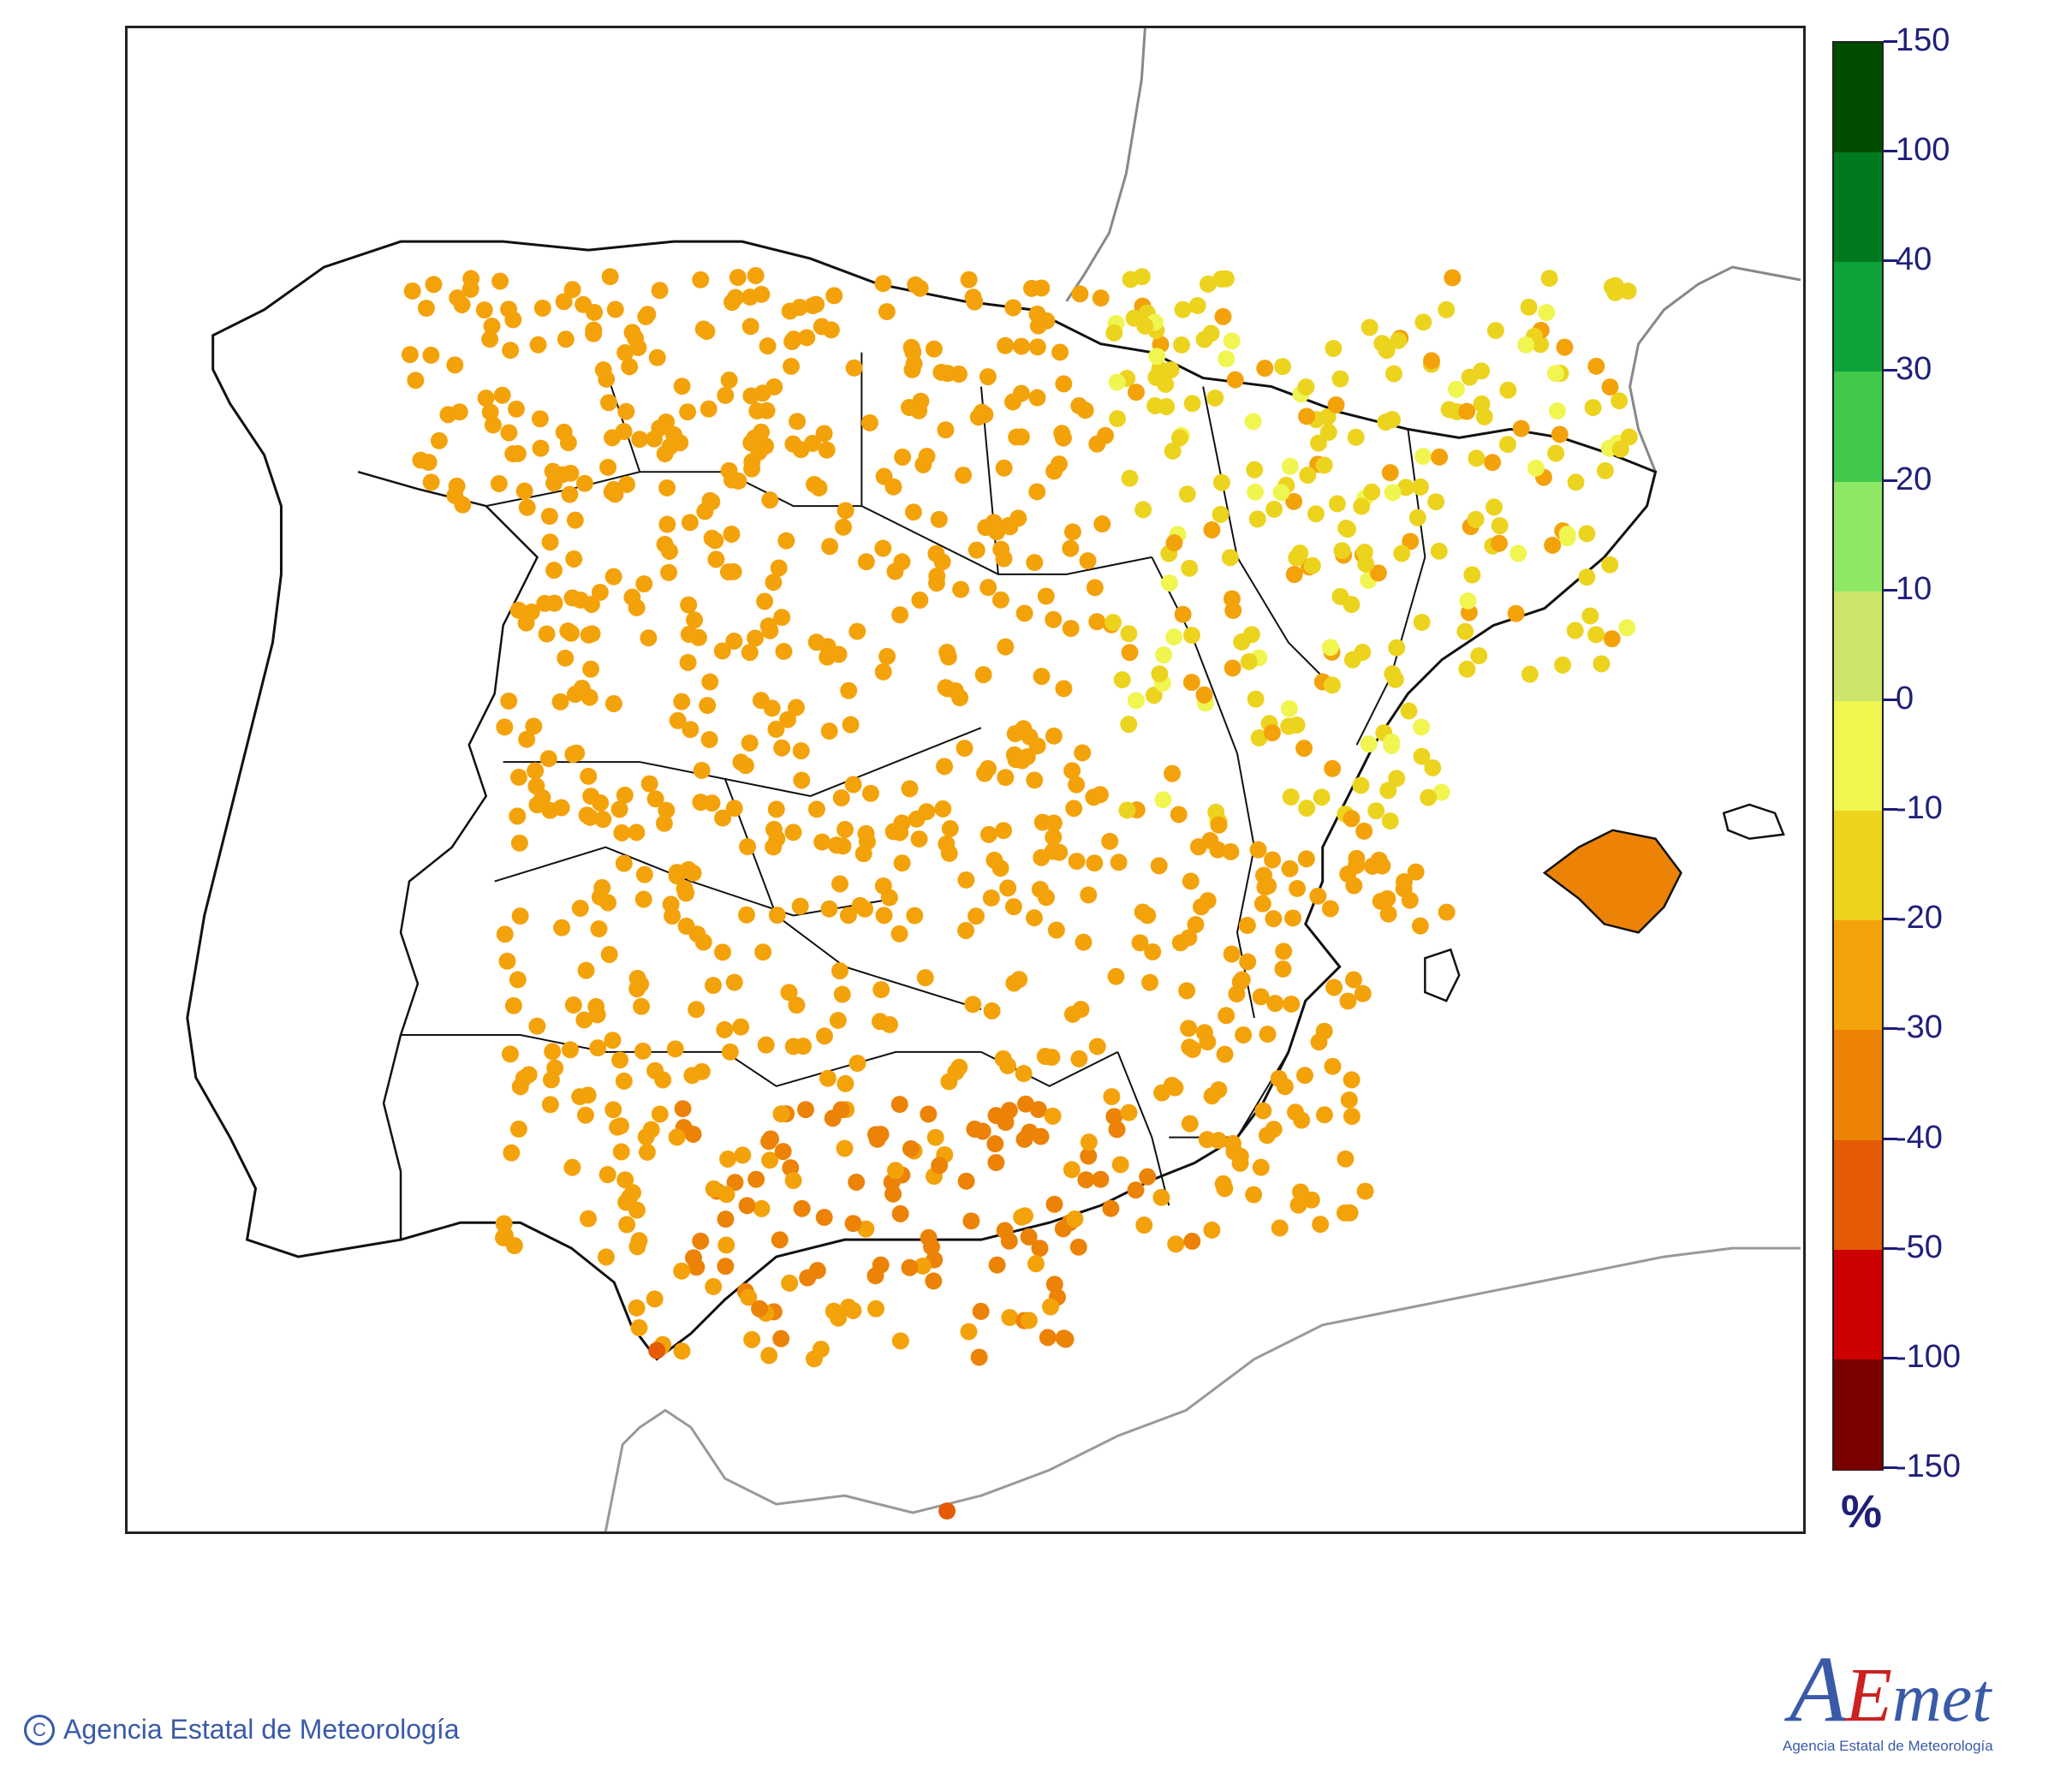 The height and width of the screenshot is (1778, 2072). Describe the element at coordinates (1105, 165) in the screenshot. I see `france-border` at that location.